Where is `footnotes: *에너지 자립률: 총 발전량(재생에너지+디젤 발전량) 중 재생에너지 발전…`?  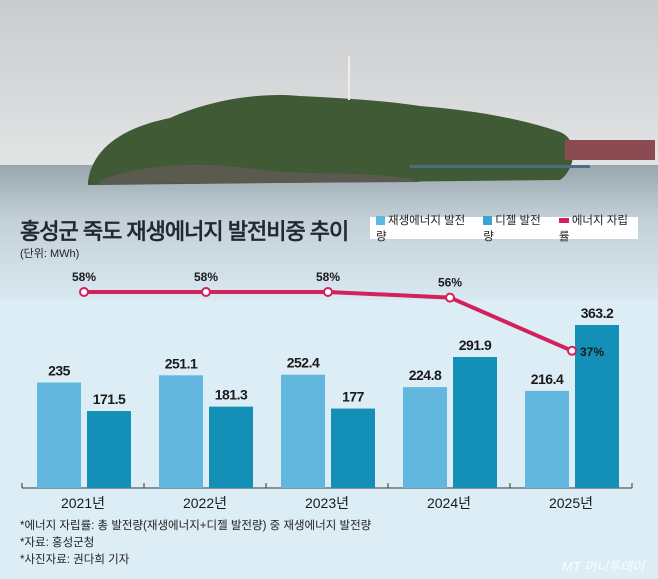
footnotes: *에너지 자립률: 총 발전량(재생에너지+디젤 발전량) 중 재생에너지 발전… is located at coordinates (195, 543).